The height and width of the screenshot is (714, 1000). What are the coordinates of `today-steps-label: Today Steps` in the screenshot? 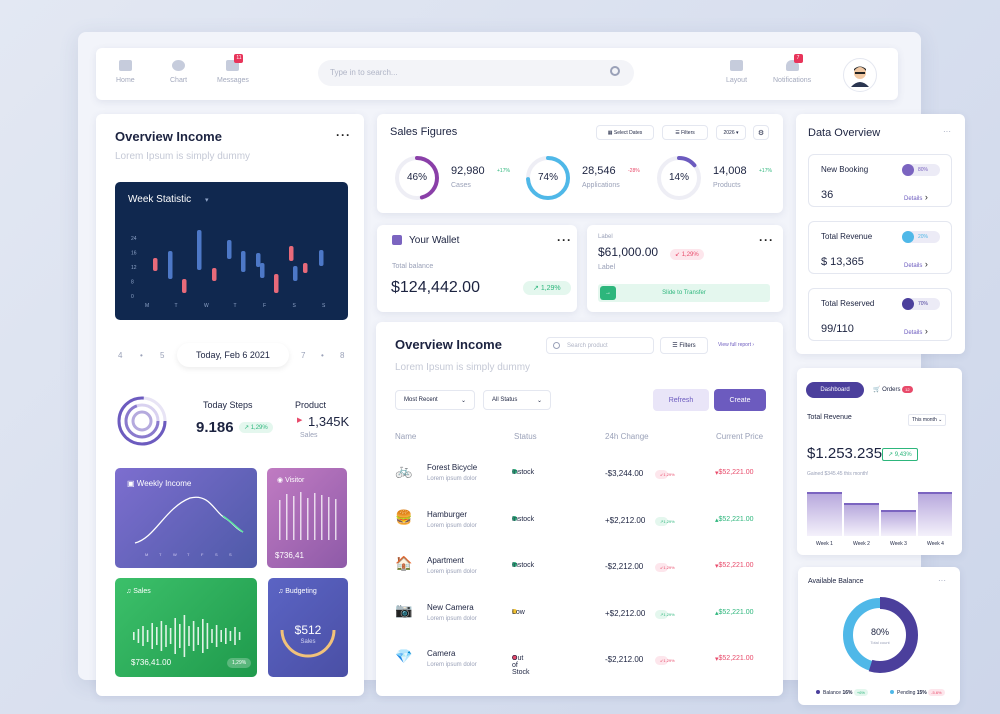 It's located at (228, 405).